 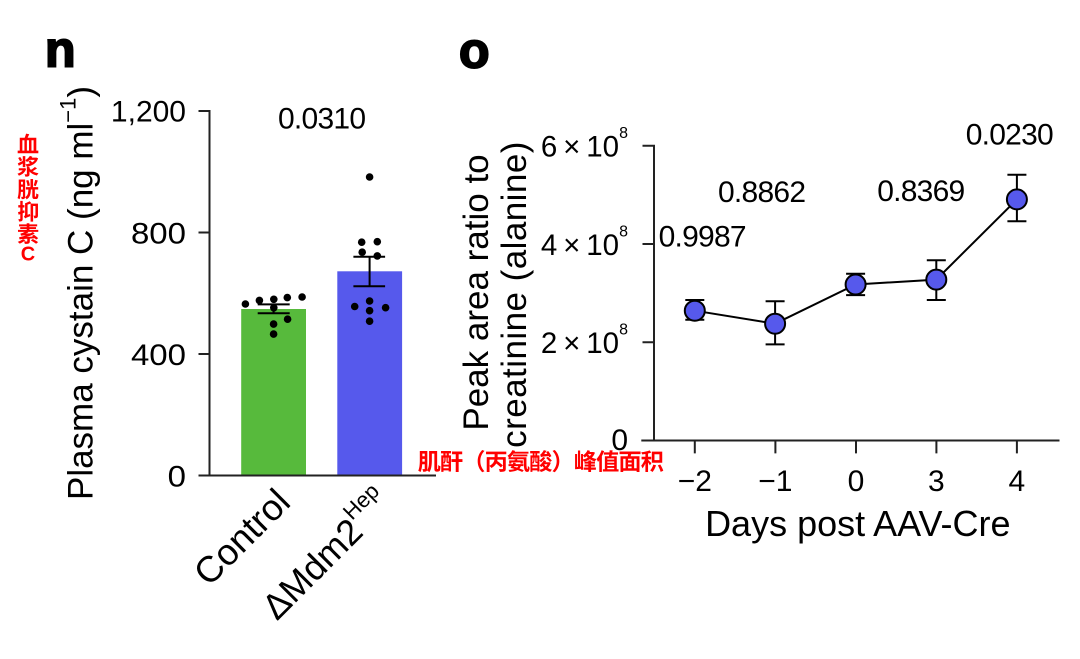 I want to click on svg-text: o, so click(x=474, y=51).